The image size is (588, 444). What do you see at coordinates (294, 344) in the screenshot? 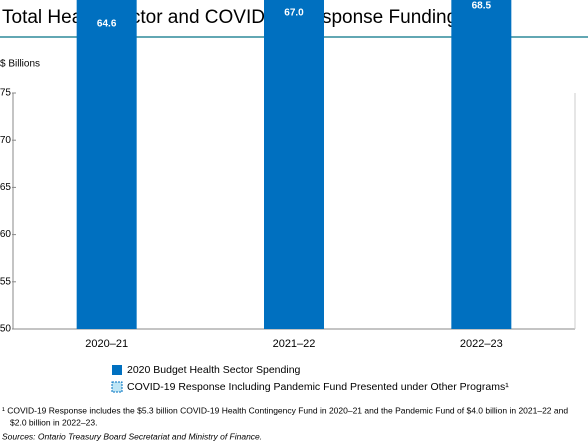
I see `x-tick-label: 2021–22` at bounding box center [294, 344].